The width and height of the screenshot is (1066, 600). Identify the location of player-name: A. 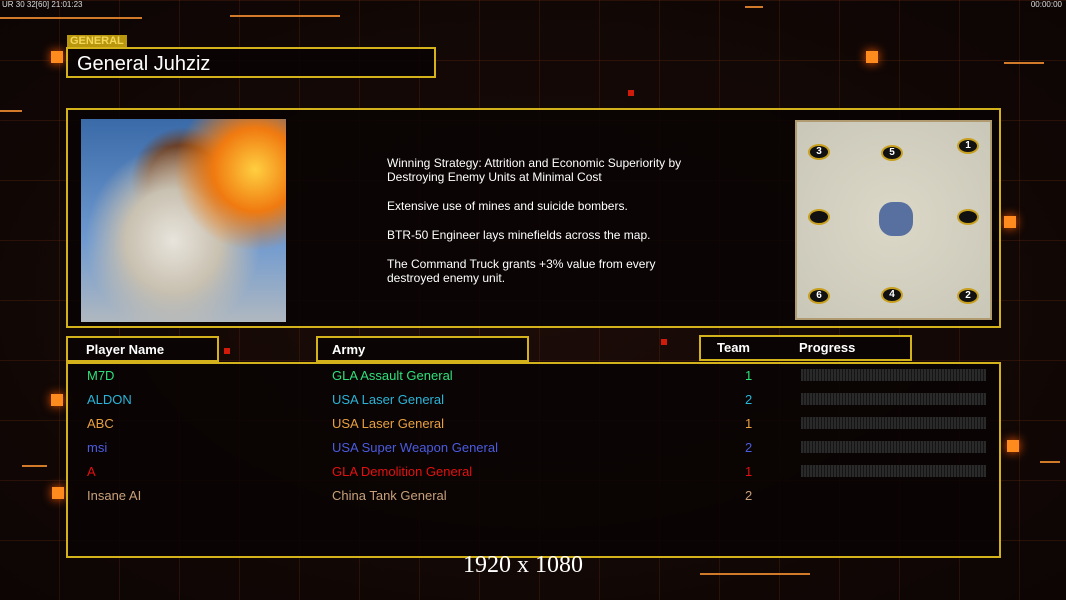
(91, 471).